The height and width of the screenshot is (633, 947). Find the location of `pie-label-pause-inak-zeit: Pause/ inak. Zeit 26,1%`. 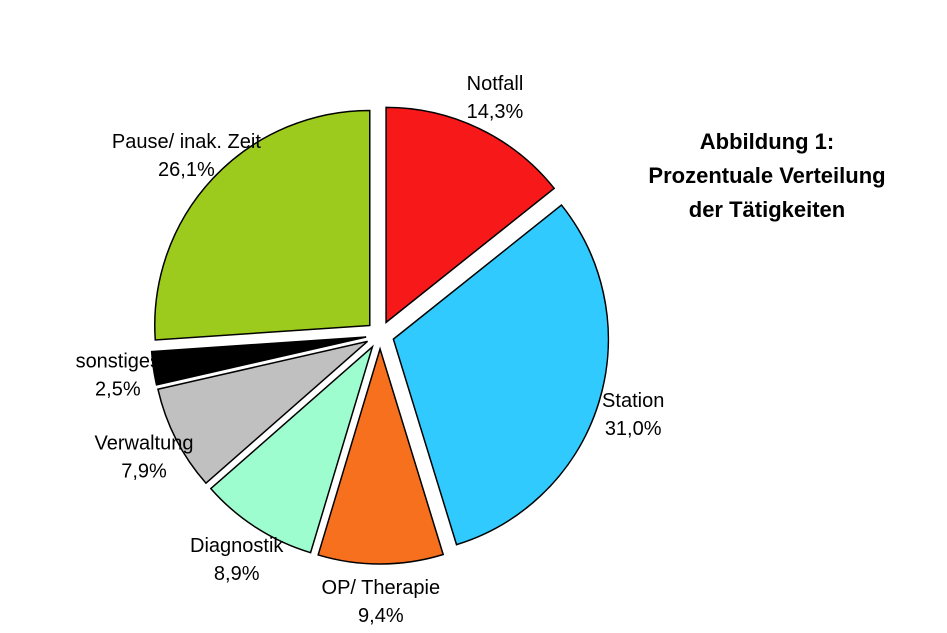

pie-label-pause-inak-zeit: Pause/ inak. Zeit 26,1% is located at coordinates (186, 156).